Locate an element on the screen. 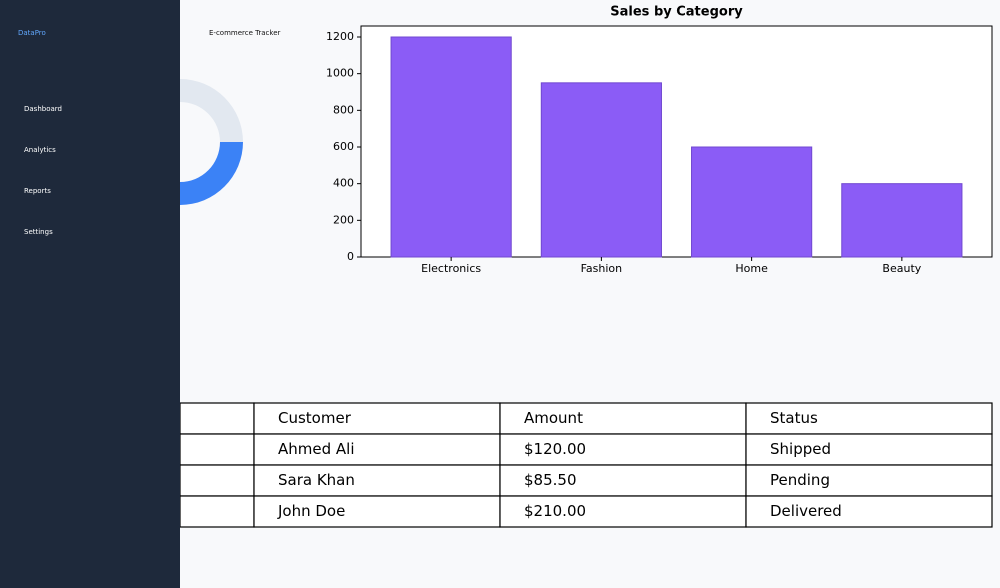  y-tick-label: 1200 is located at coordinates (340, 36).